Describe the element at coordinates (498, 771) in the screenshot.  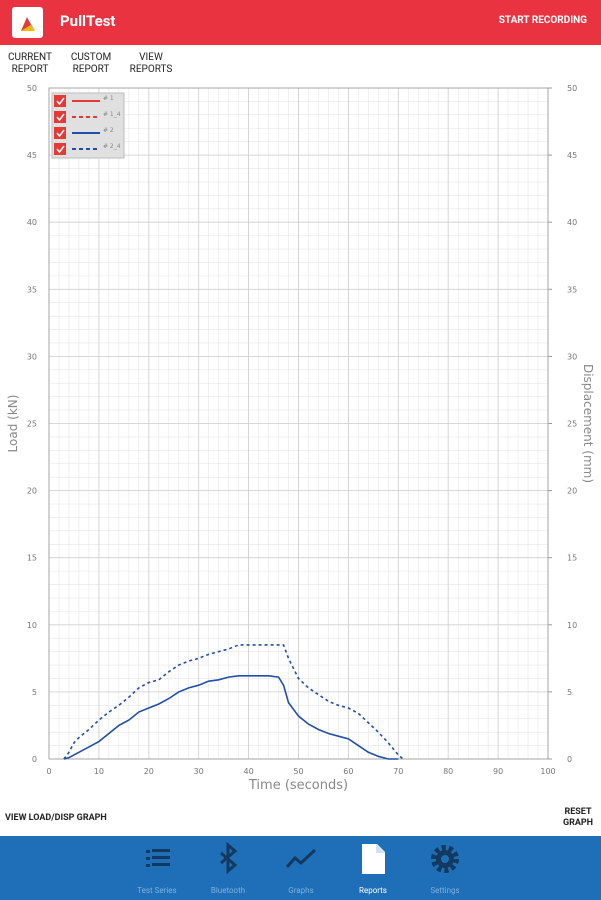
I see `x-tick-label: 90` at that location.